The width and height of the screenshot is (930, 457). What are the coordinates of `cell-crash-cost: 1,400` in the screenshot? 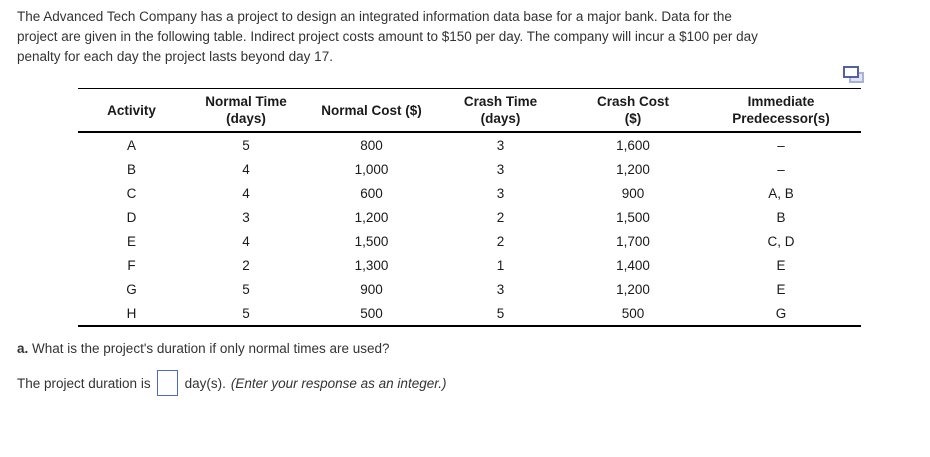 It's located at (633, 265).